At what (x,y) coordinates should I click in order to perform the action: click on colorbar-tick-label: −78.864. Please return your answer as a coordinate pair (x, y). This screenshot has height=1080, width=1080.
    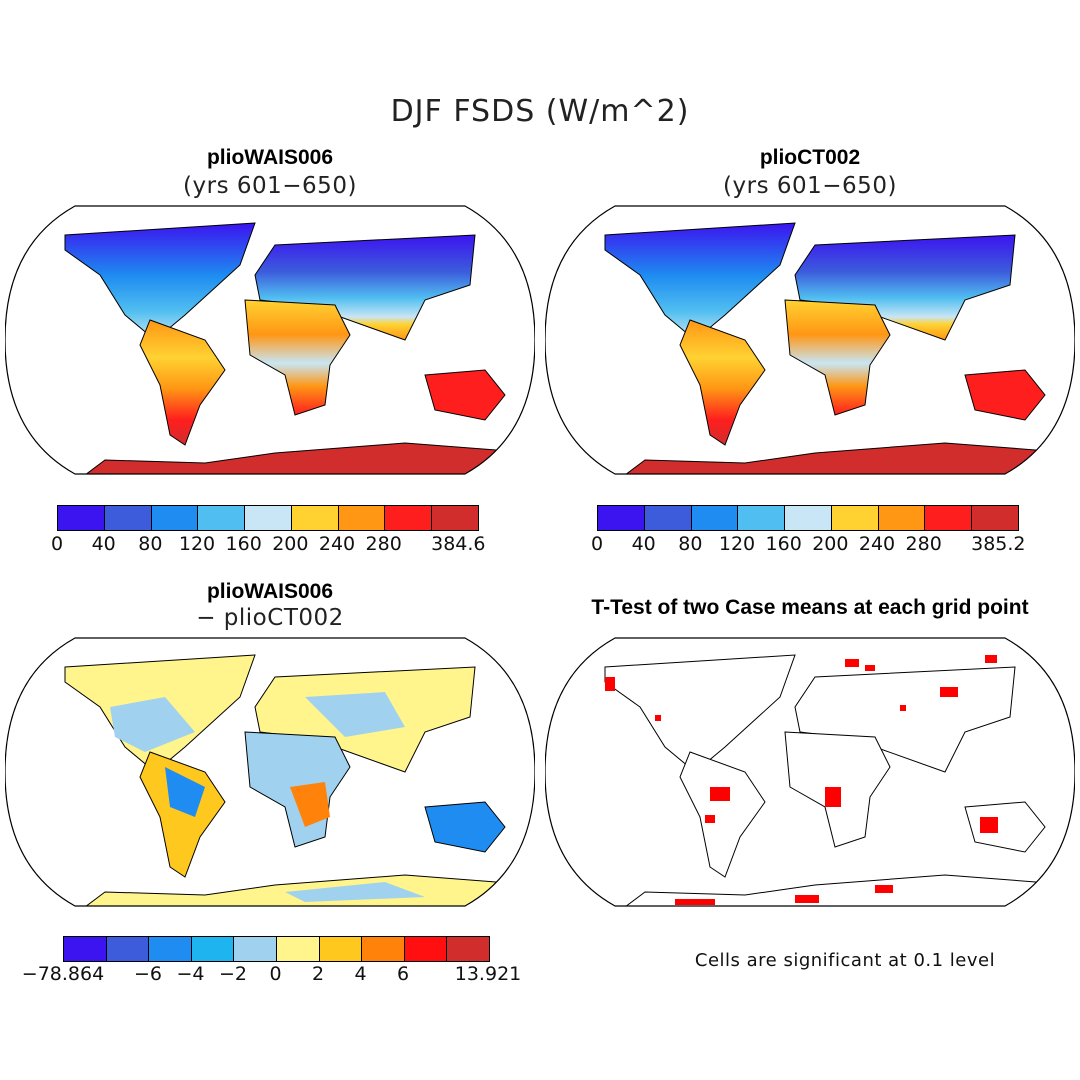
    Looking at the image, I should click on (63, 974).